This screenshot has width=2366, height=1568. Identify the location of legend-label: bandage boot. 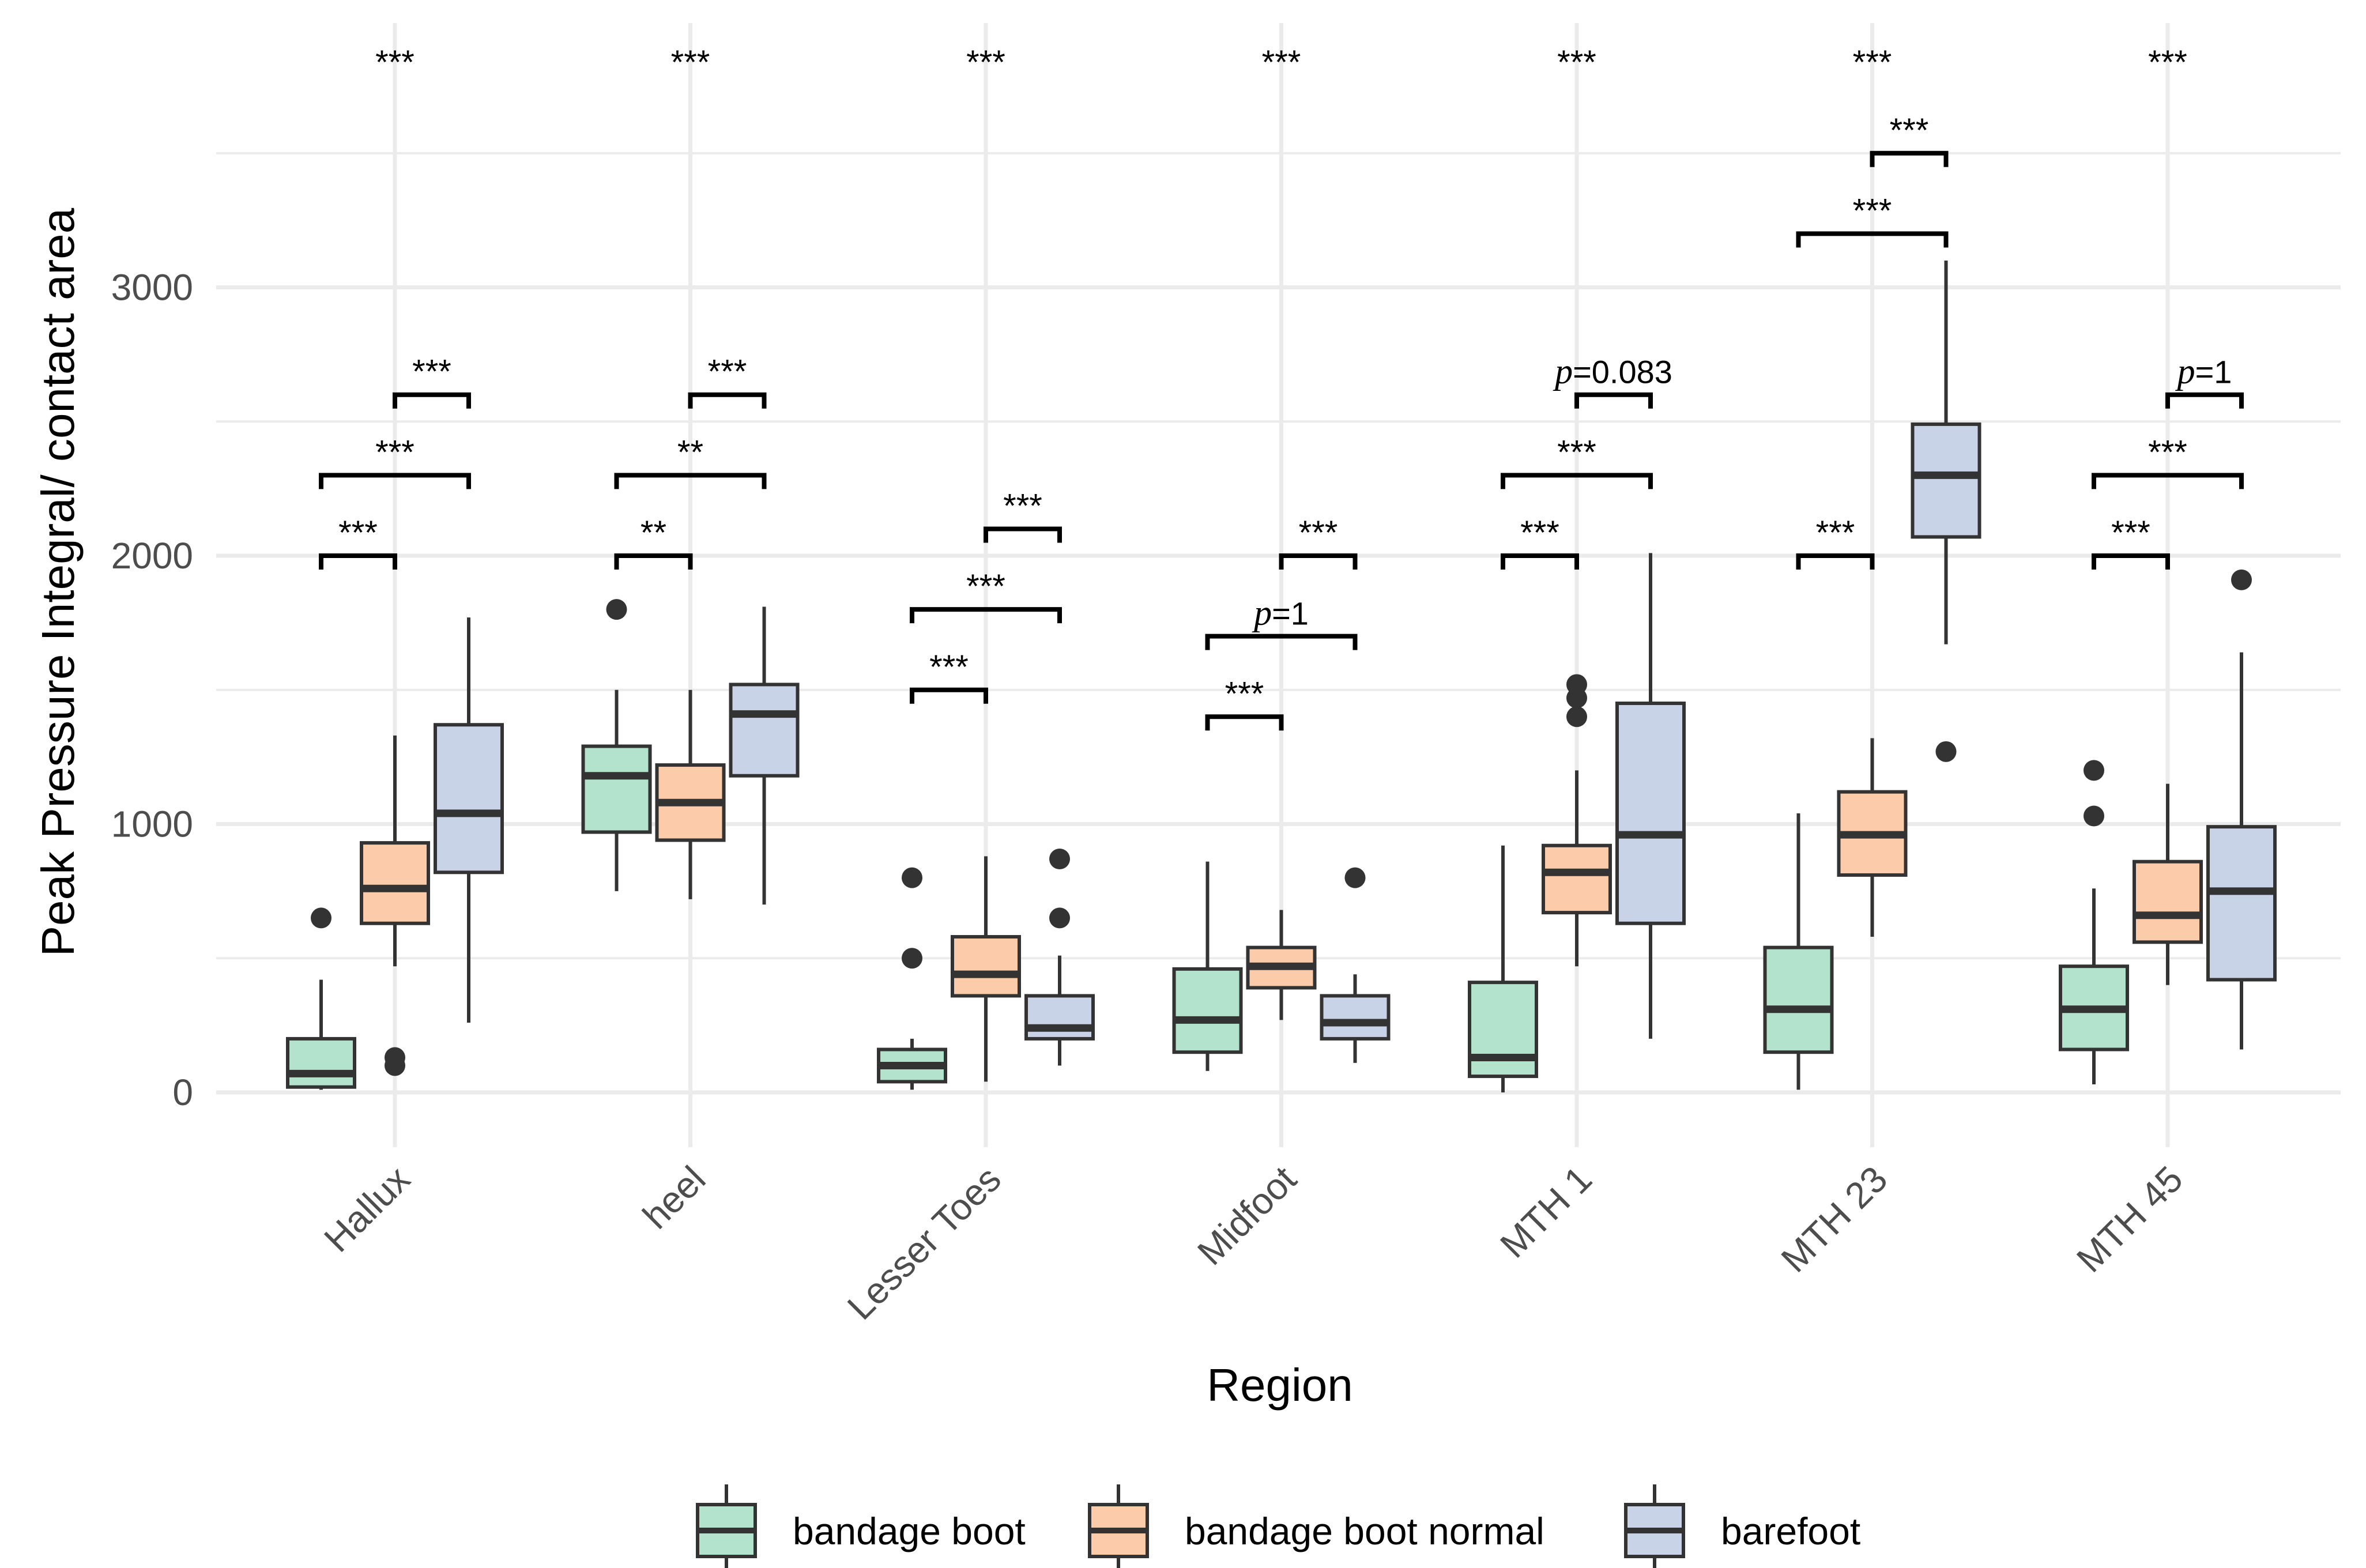
(909, 1531).